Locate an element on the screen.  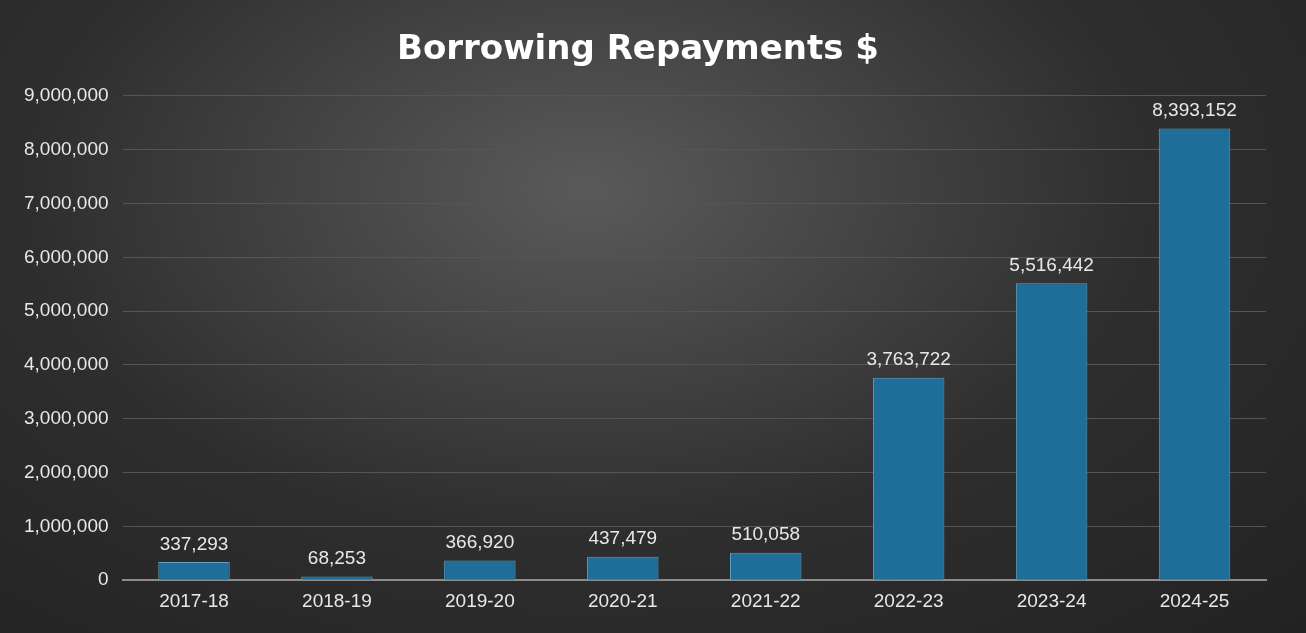
data-label: 8,393,152 is located at coordinates (1194, 110).